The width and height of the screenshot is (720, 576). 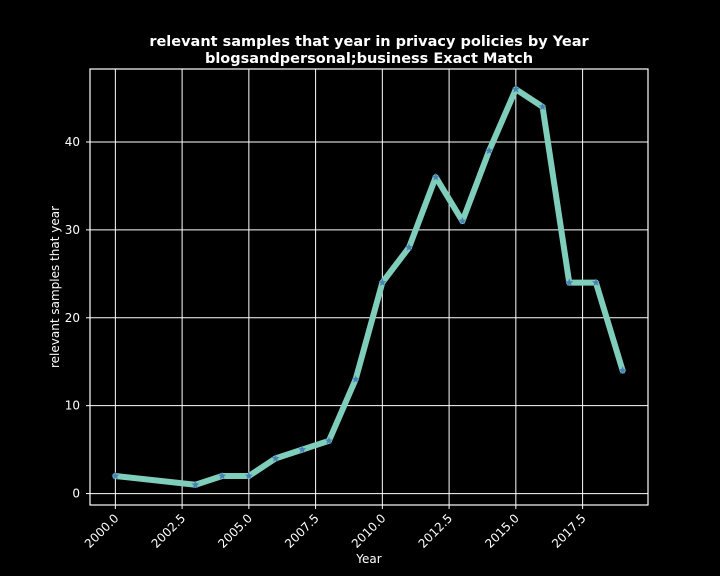 I want to click on x-axis-label: Year, so click(x=368, y=559).